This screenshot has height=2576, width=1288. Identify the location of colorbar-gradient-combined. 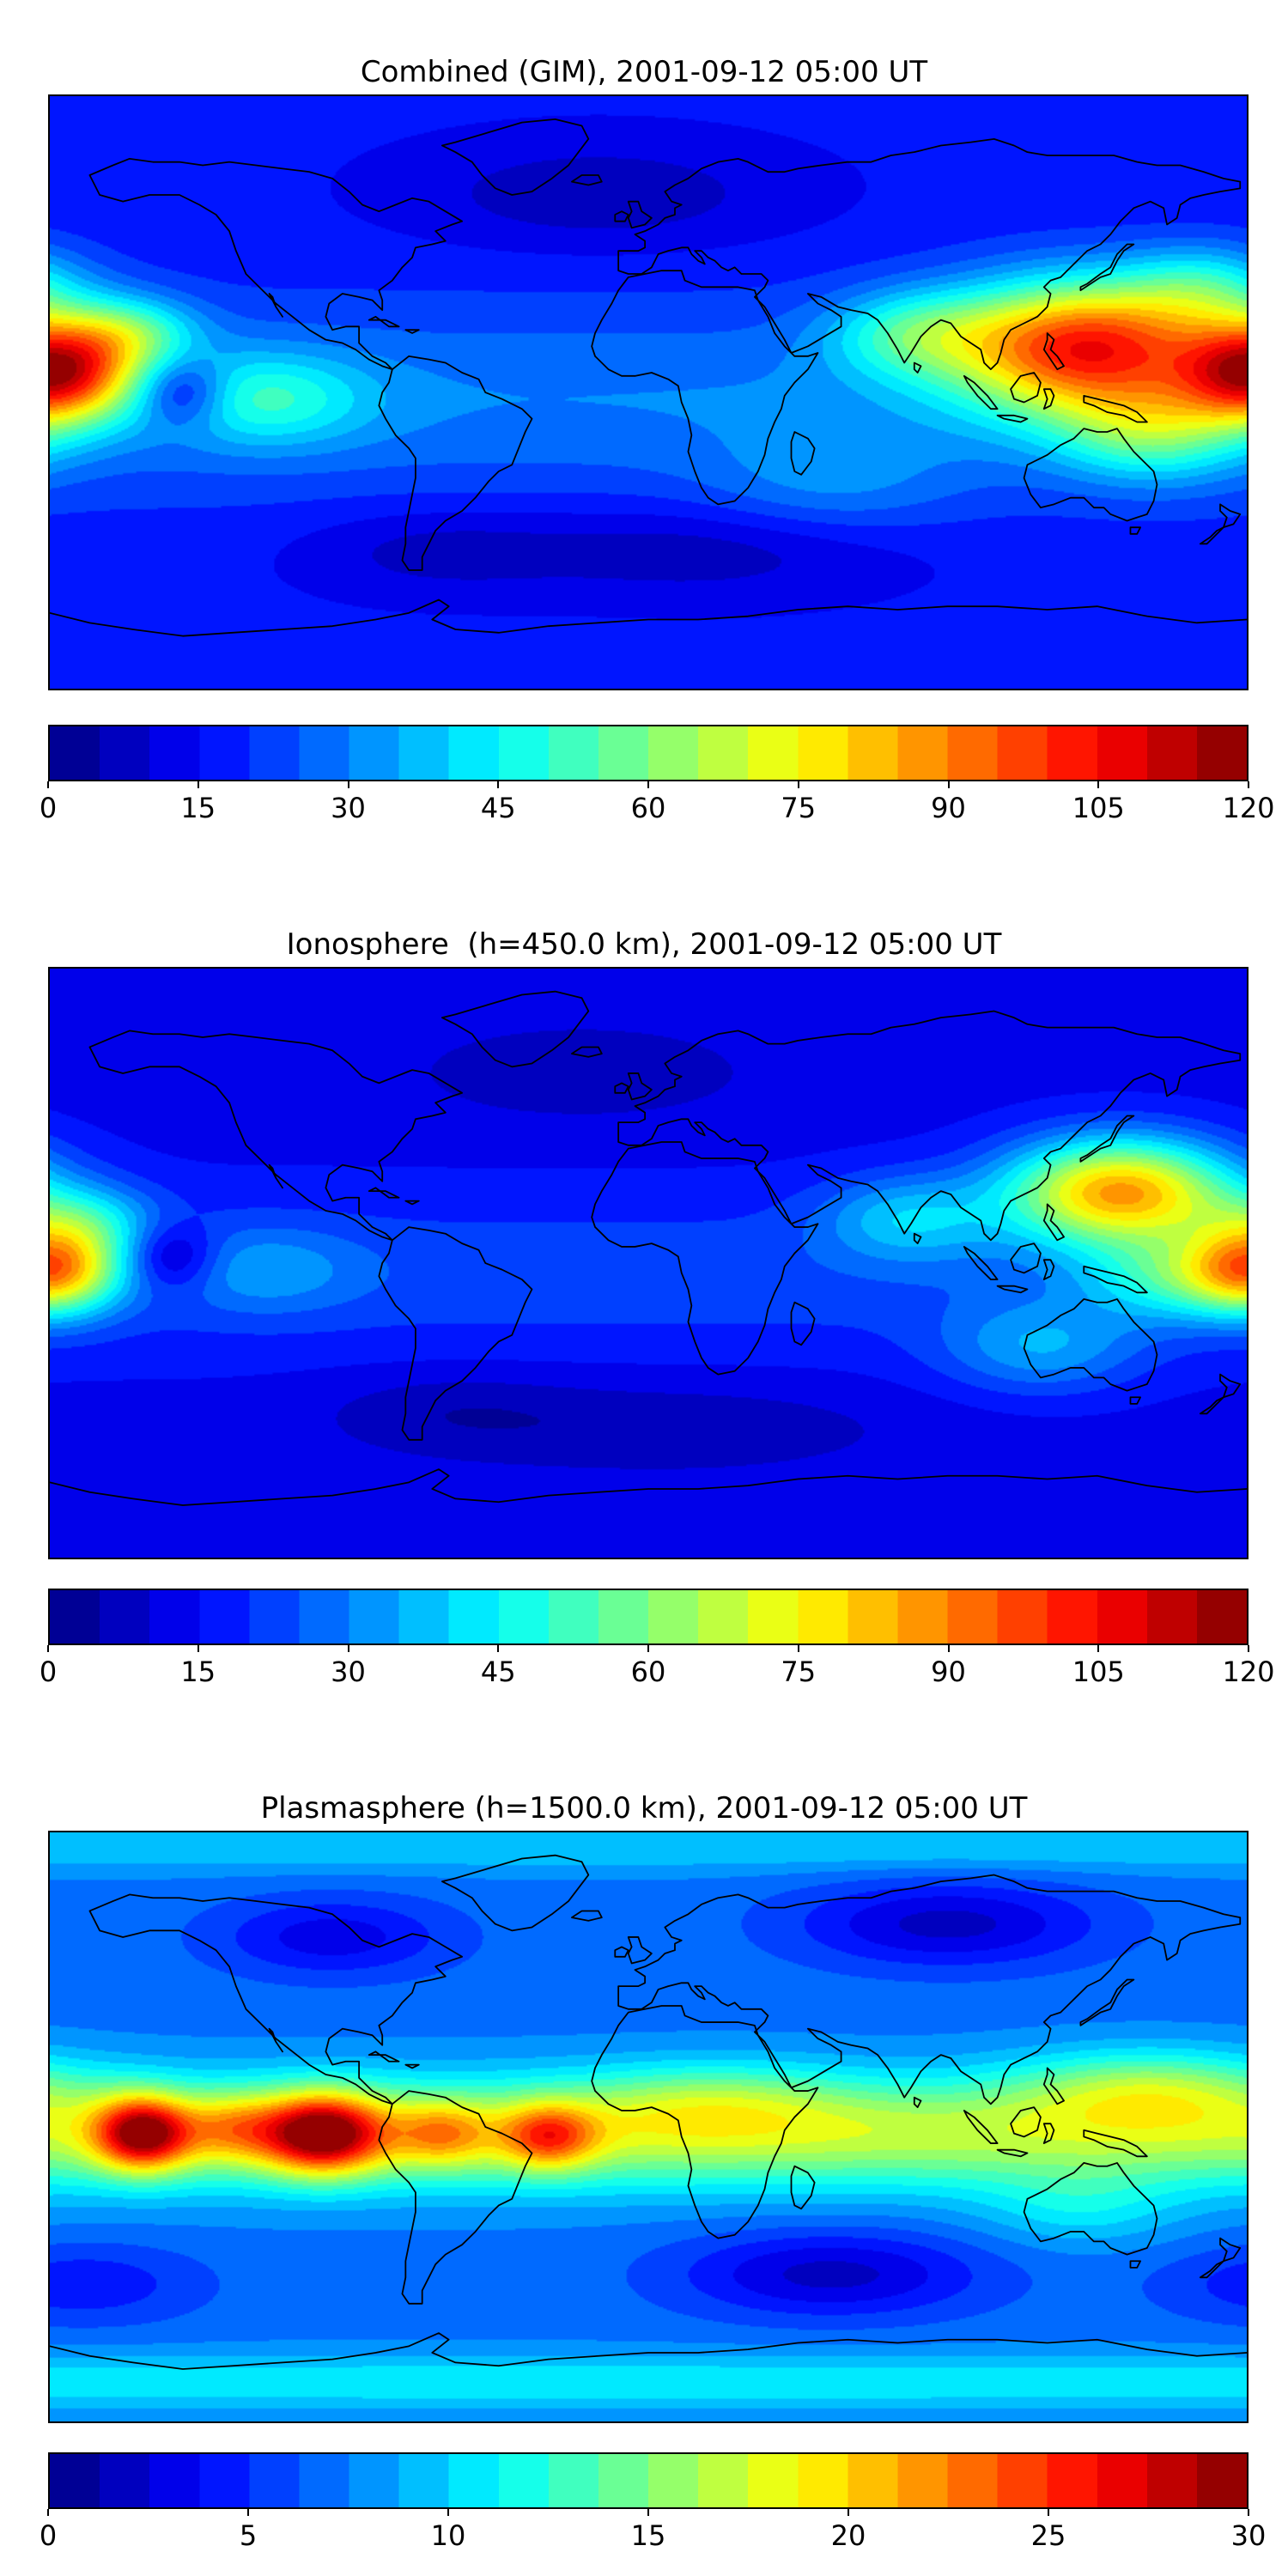
(649, 753).